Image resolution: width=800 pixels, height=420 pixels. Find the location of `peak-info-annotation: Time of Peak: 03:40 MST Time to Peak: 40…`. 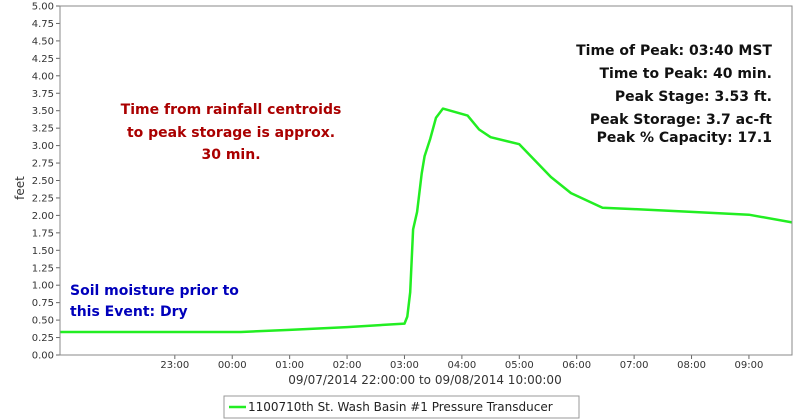

peak-info-annotation: Time of Peak: 03:40 MST Time to Peak: 40… is located at coordinates (674, 94).